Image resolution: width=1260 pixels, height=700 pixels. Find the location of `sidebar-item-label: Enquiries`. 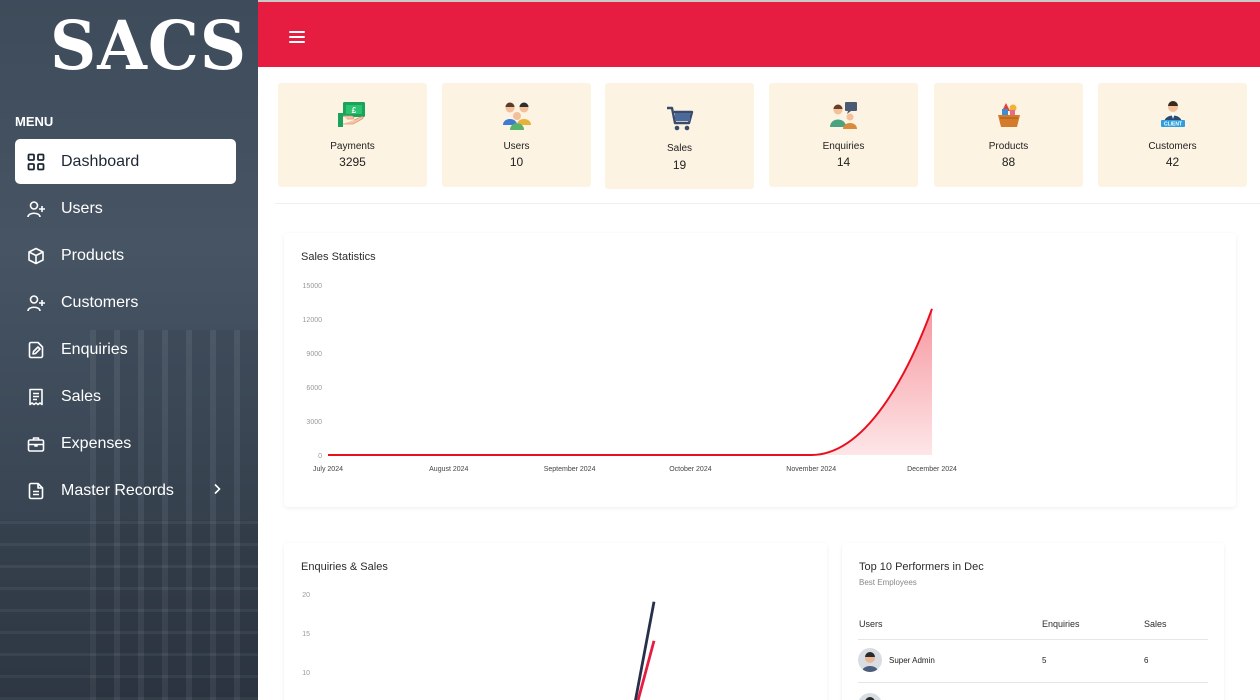

sidebar-item-label: Enquiries is located at coordinates (94, 349).